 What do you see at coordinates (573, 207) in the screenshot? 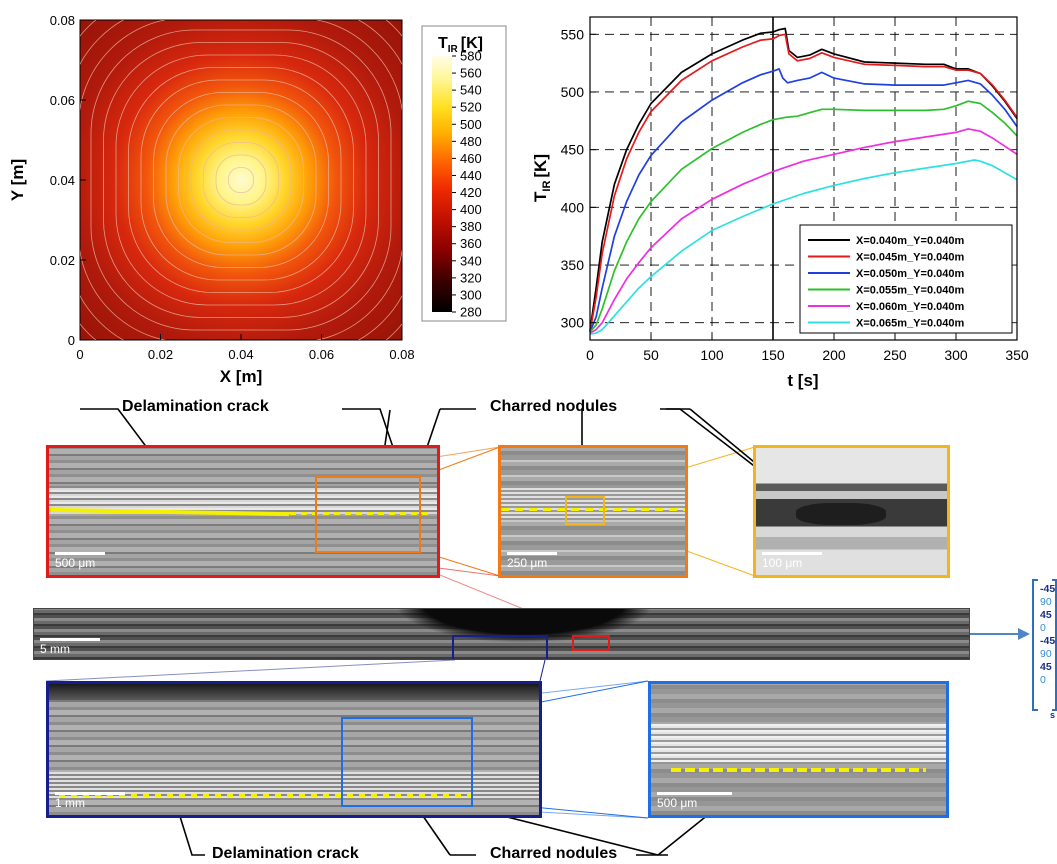
I see `y-tick-label: 400` at bounding box center [573, 207].